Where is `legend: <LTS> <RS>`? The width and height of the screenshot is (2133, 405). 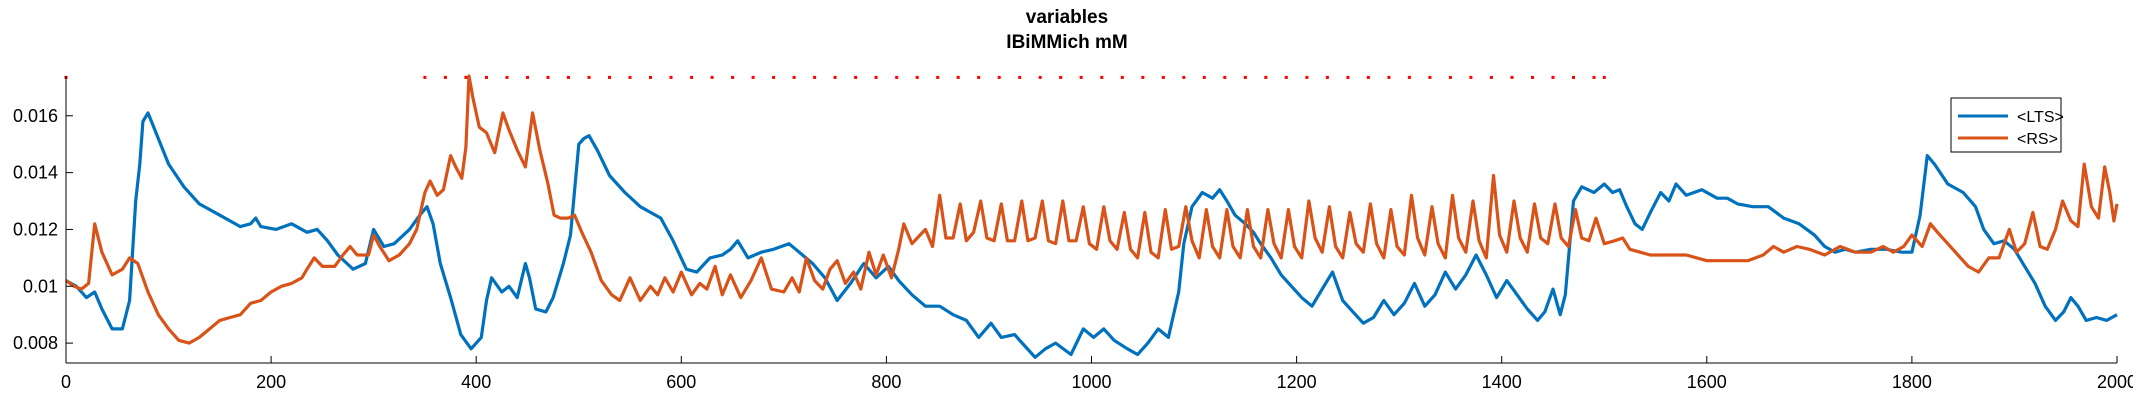
legend: <LTS> <RS> is located at coordinates (2007, 125).